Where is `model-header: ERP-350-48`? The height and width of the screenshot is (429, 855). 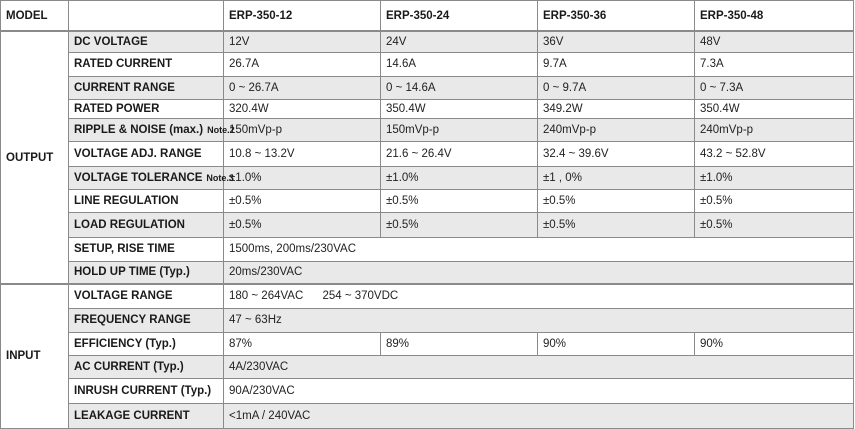
model-header: ERP-350-48 is located at coordinates (774, 16).